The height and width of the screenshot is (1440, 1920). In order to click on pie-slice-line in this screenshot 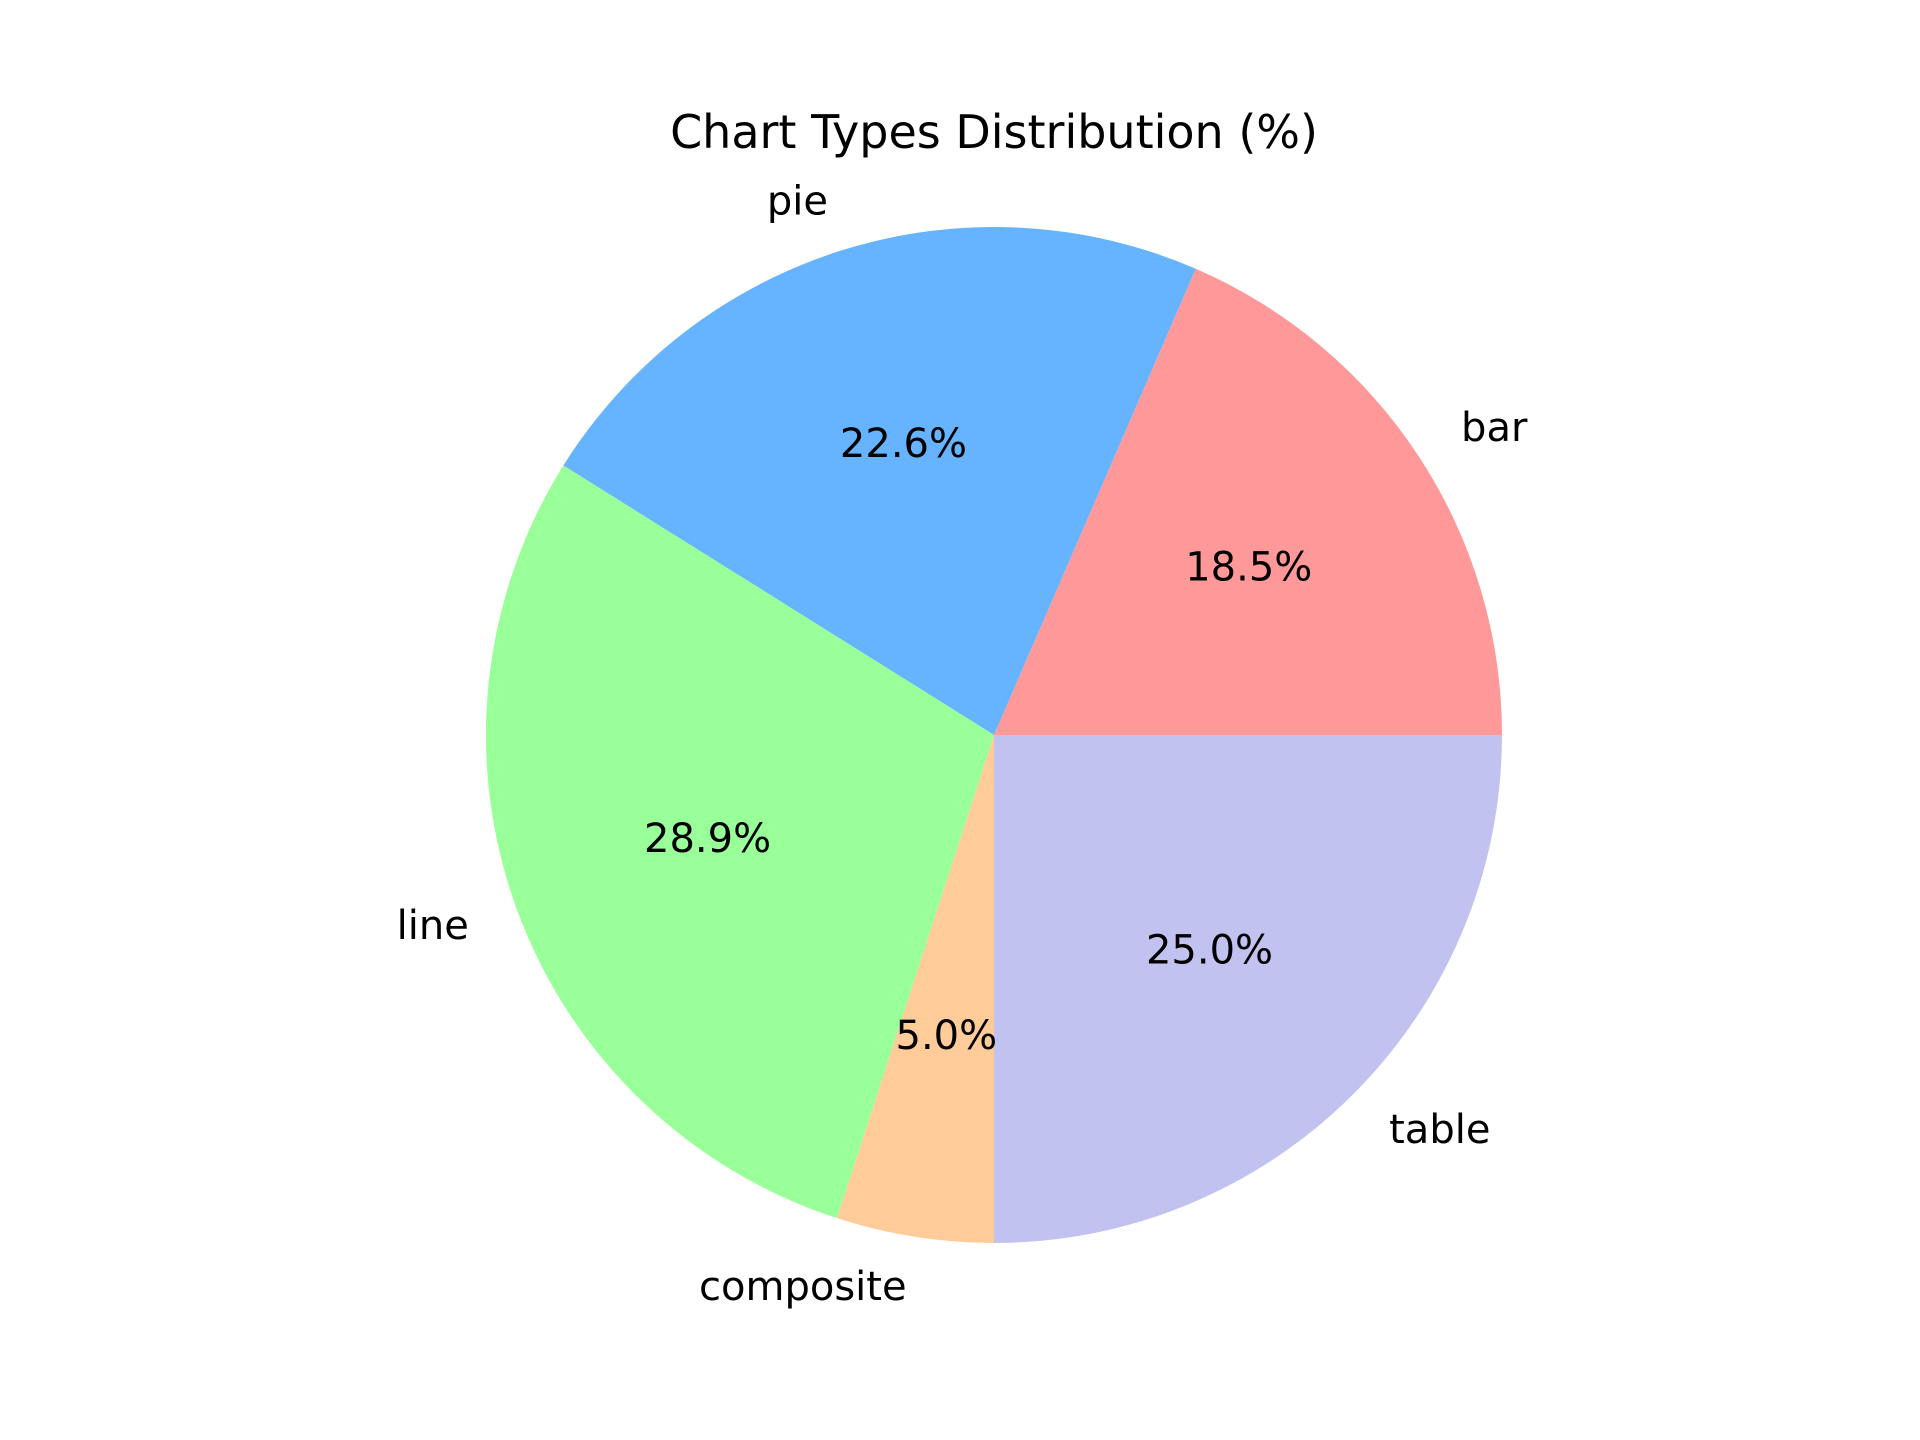, I will do `click(739, 842)`.